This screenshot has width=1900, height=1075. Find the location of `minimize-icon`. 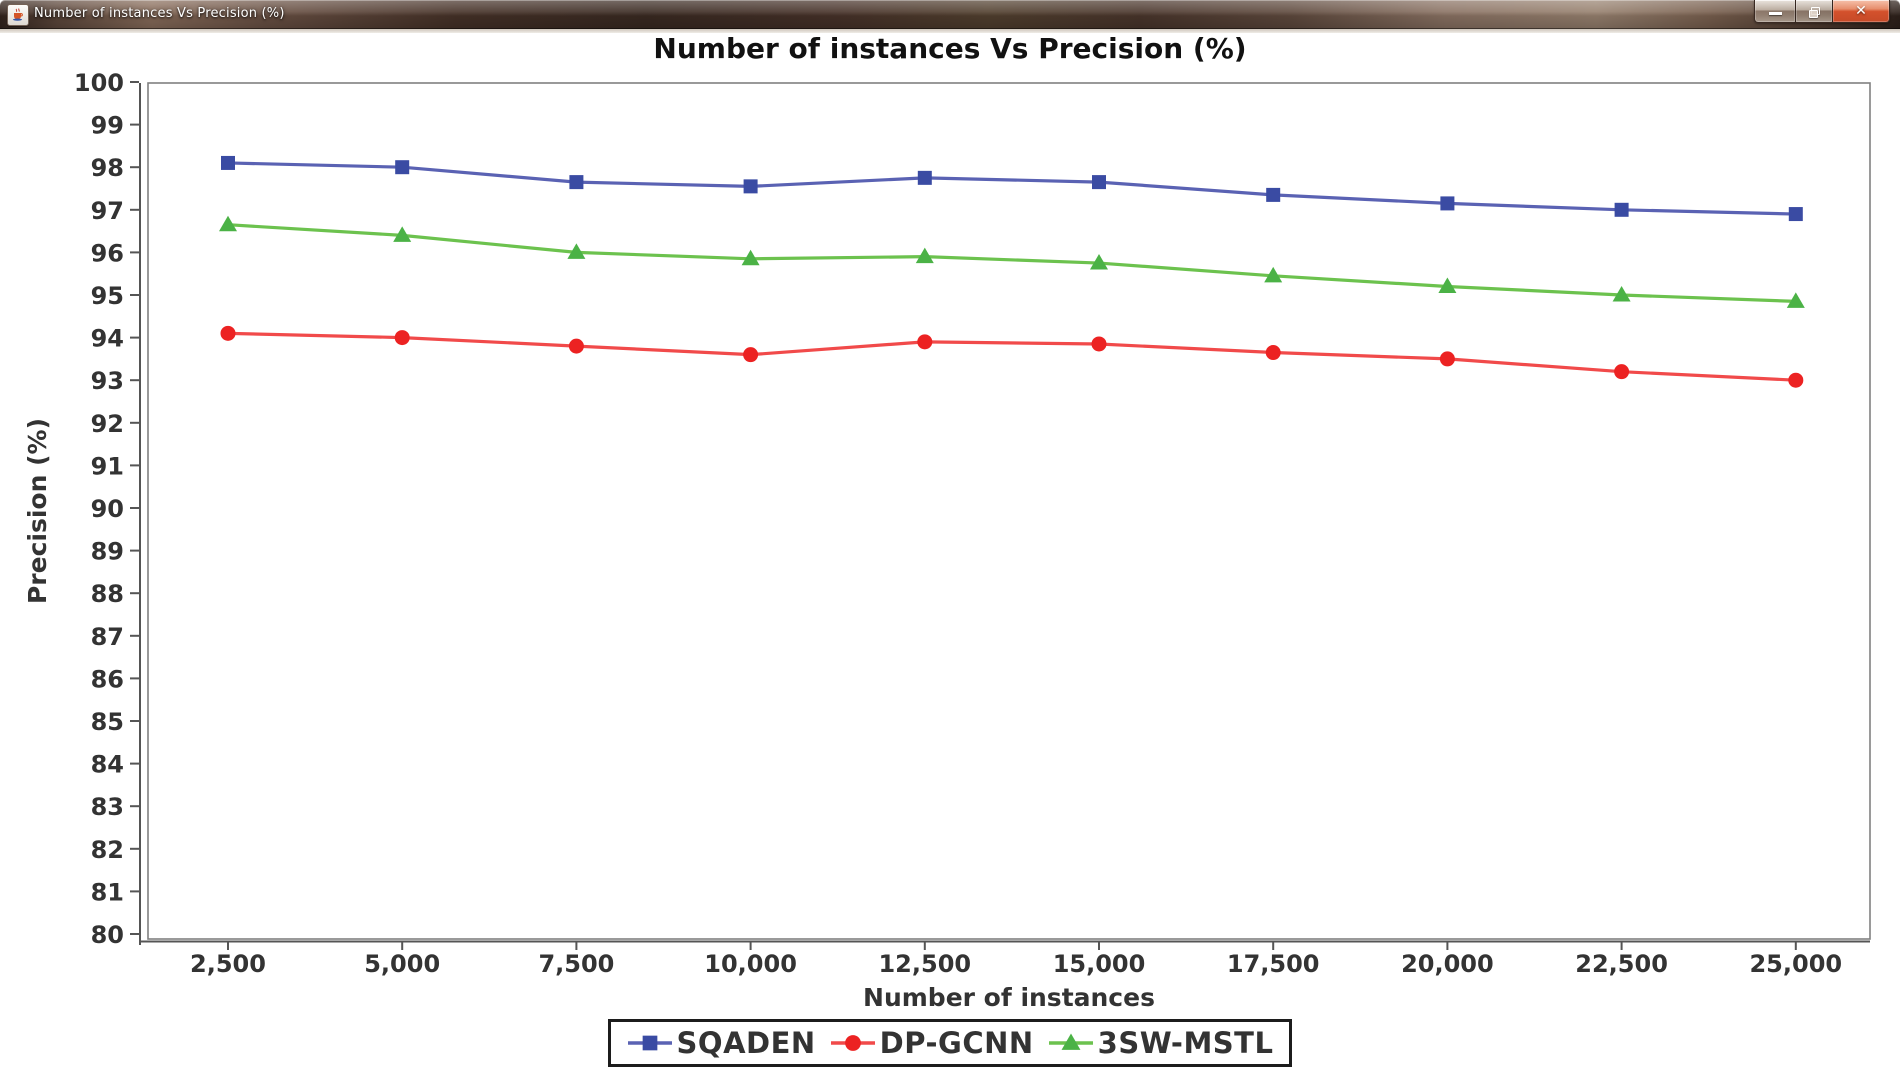

minimize-icon is located at coordinates (1775, 13).